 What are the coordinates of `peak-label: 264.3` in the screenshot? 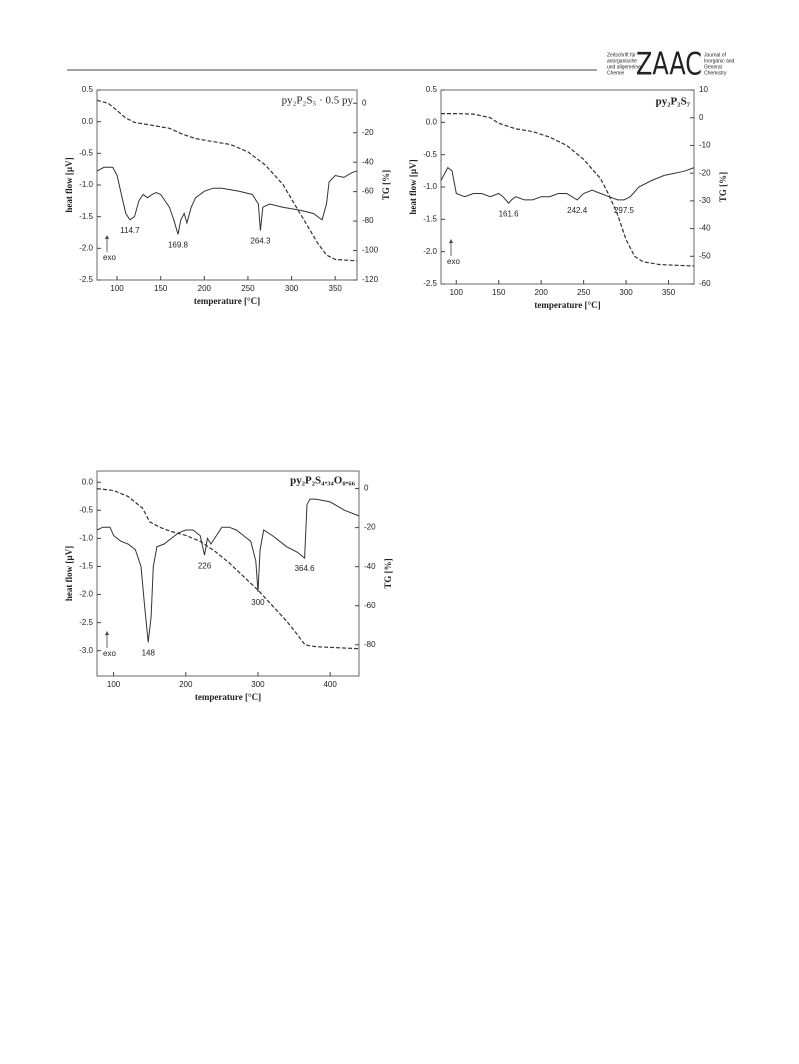 It's located at (260, 241).